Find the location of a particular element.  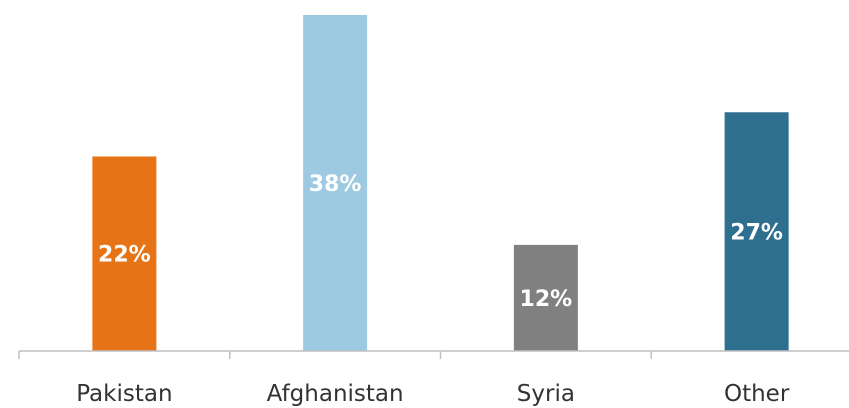

data-label-pakistan: 22% is located at coordinates (124, 255).